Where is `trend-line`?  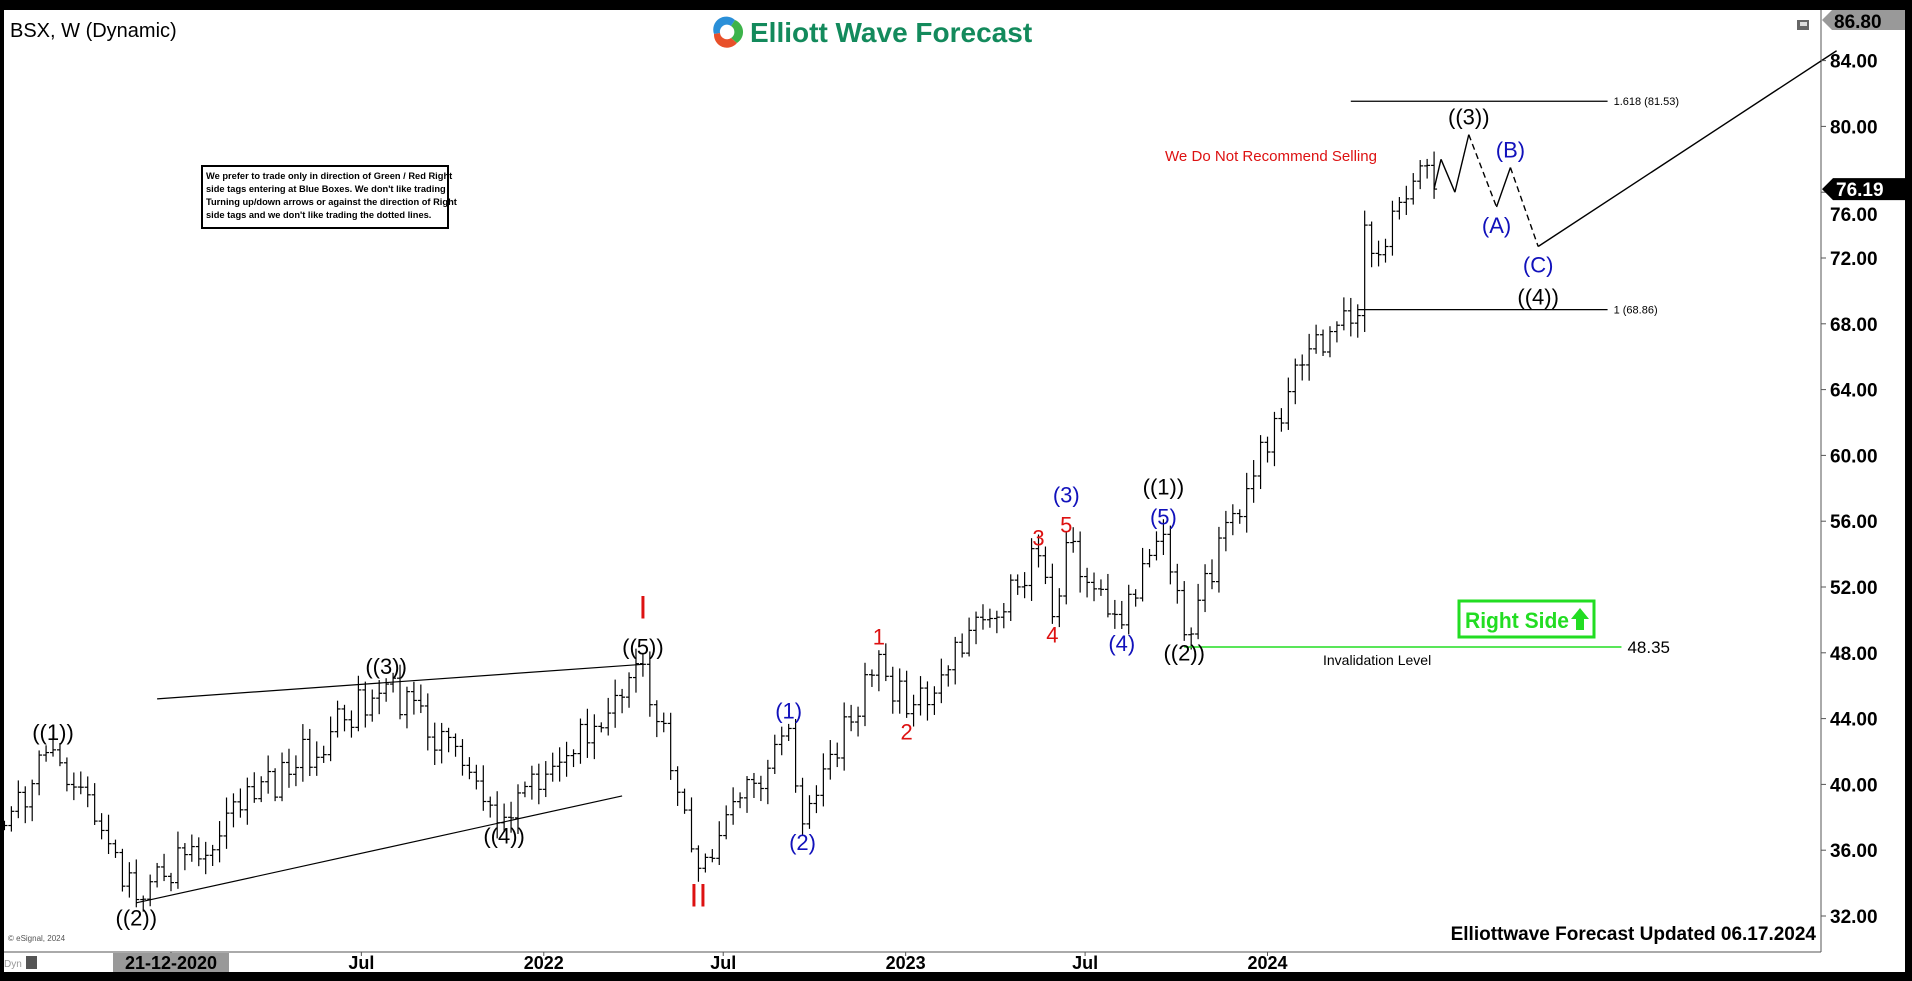
trend-line is located at coordinates (379, 849).